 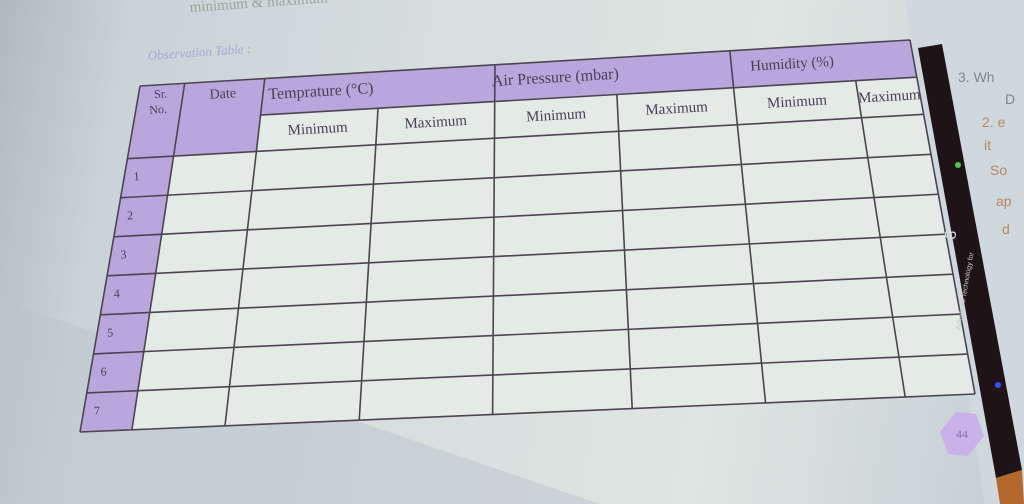 I want to click on margin-note: So, so click(x=998, y=170).